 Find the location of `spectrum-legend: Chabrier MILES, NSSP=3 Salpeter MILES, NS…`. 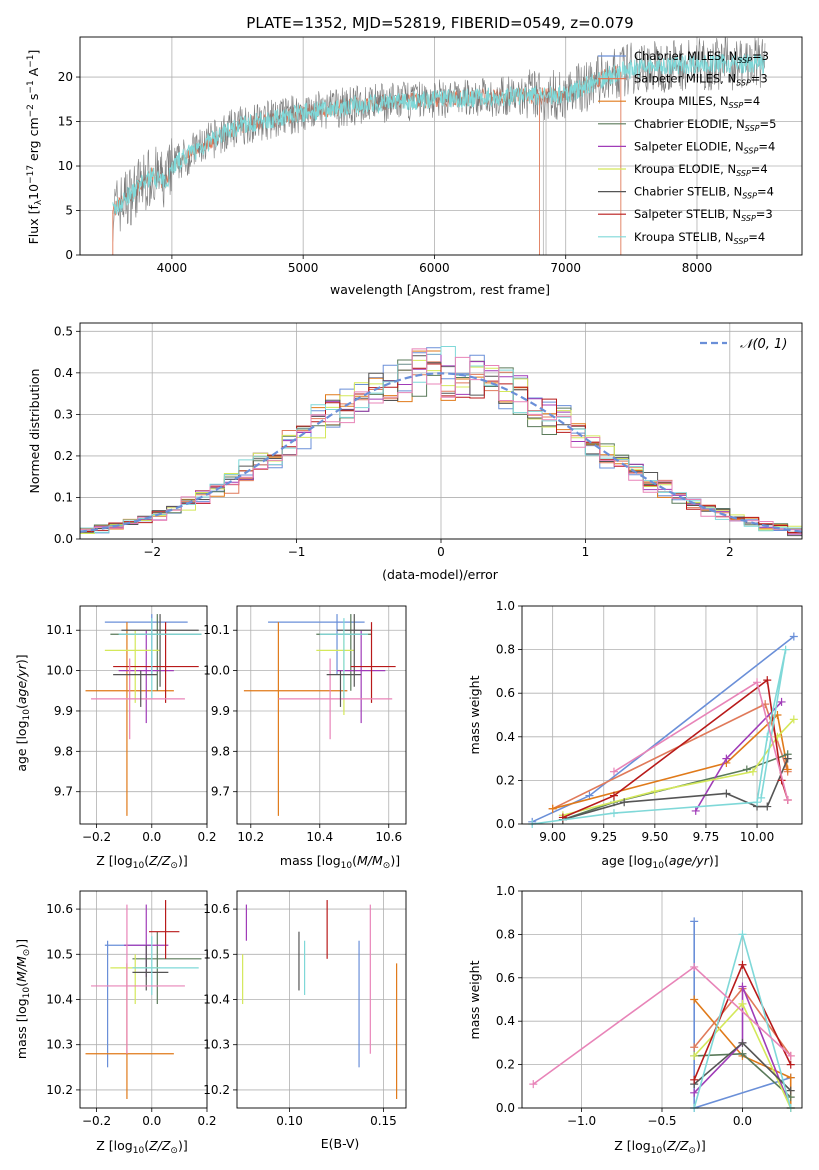

spectrum-legend: Chabrier MILES, NSSP=3 Salpeter MILES, NS… is located at coordinates (687, 147).